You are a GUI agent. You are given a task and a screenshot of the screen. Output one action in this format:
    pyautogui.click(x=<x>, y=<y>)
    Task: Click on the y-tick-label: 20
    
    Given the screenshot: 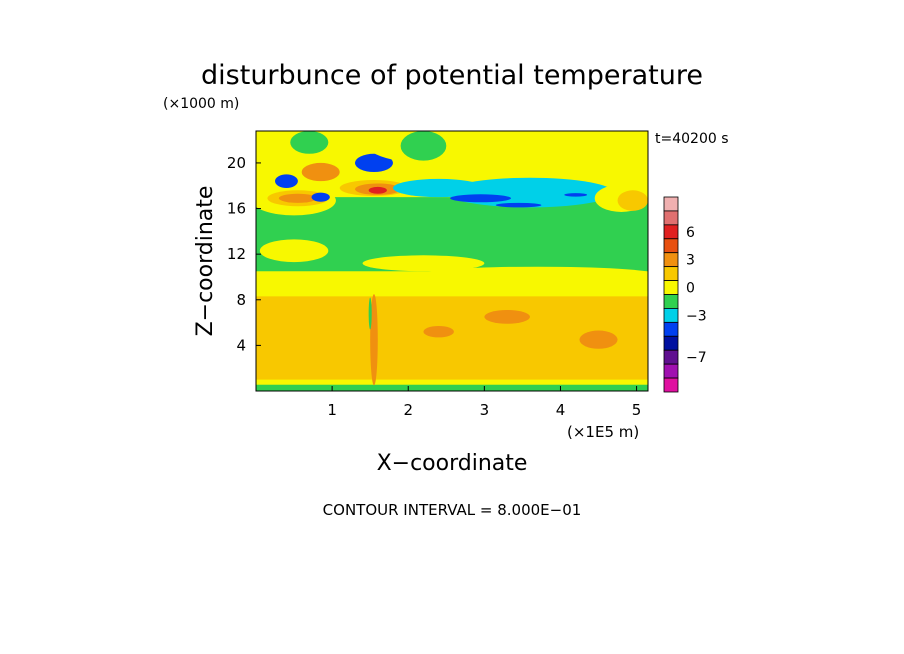 What is the action you would take?
    pyautogui.click(x=236, y=163)
    